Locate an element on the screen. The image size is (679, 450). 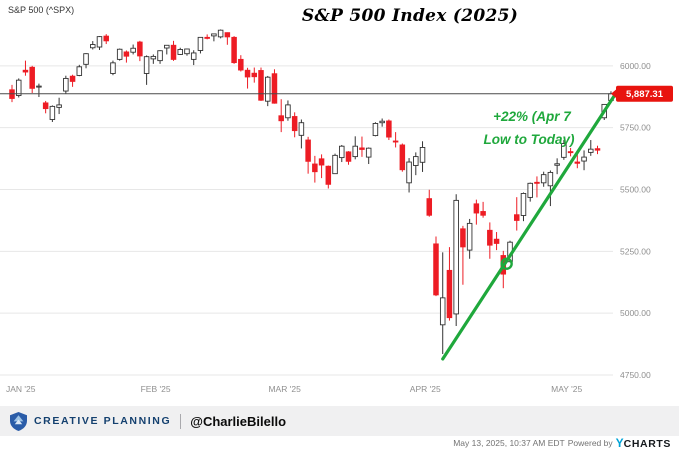
powered-by-label: Powered by is located at coordinates (590, 443).